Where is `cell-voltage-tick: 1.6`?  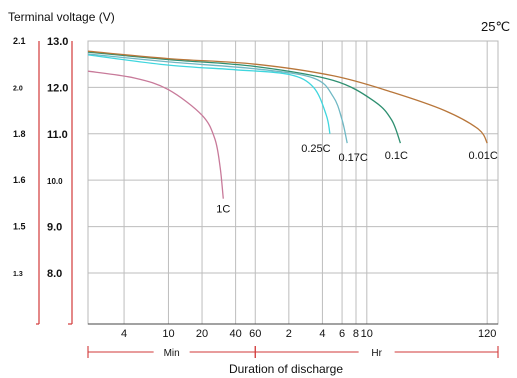 cell-voltage-tick: 1.6 is located at coordinates (19, 180).